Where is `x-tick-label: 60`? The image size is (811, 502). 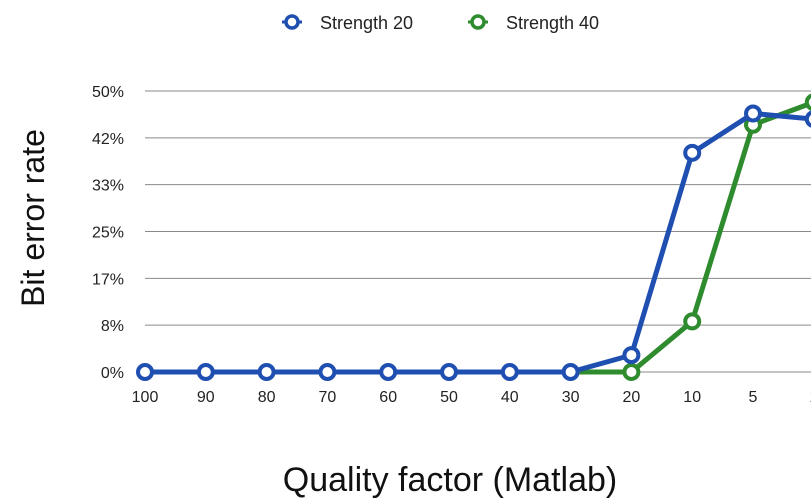 x-tick-label: 60 is located at coordinates (388, 397).